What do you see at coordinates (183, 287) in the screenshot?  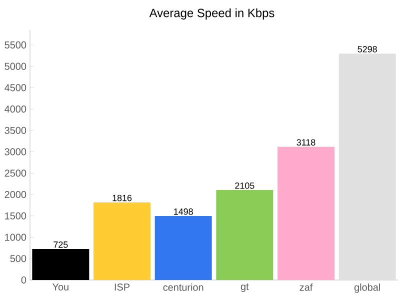 I see `x-tick-label: centurion` at bounding box center [183, 287].